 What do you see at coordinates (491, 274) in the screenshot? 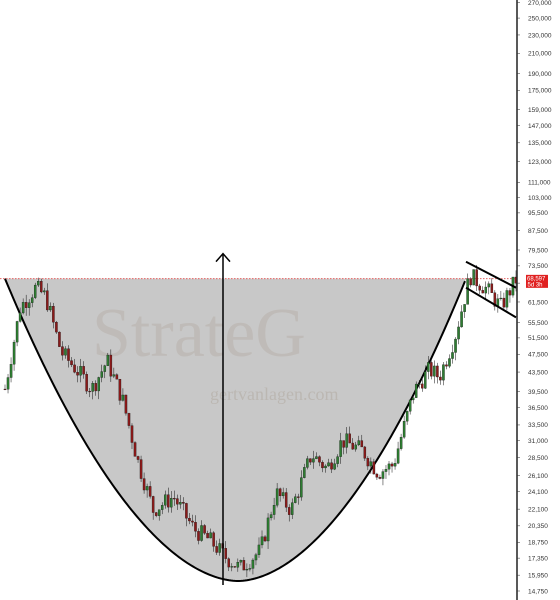
I see `flag-upper-line` at bounding box center [491, 274].